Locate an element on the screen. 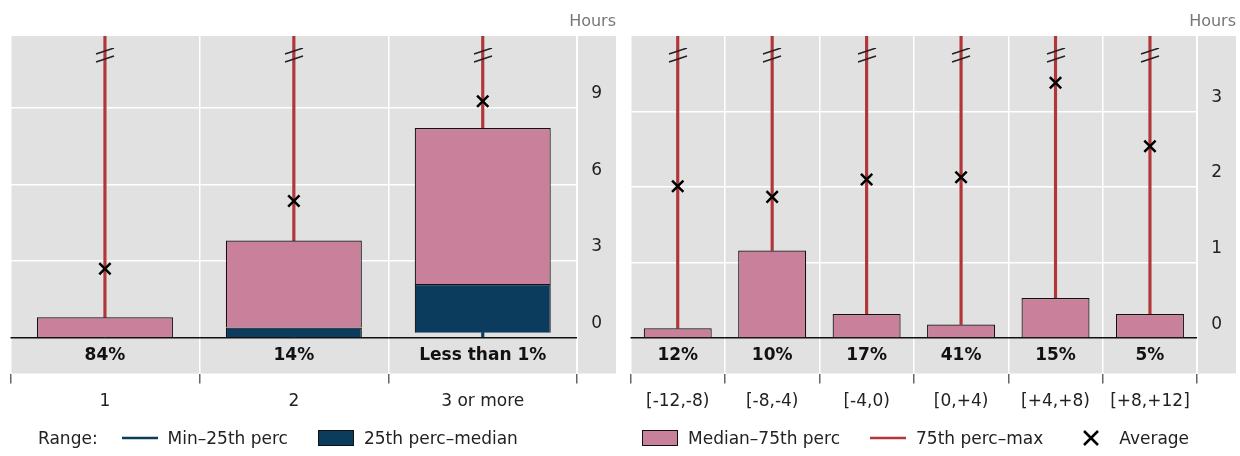 This screenshot has width=1240, height=456. annotation: 17% is located at coordinates (866, 354).